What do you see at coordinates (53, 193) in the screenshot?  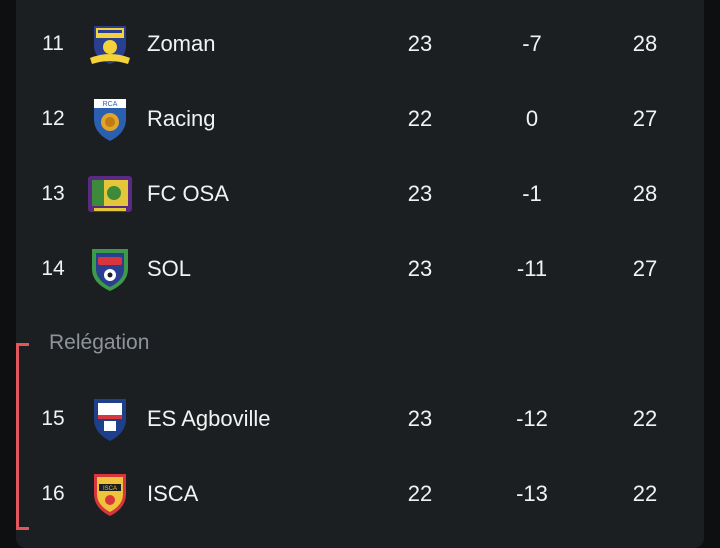 I see `rank: 13` at bounding box center [53, 193].